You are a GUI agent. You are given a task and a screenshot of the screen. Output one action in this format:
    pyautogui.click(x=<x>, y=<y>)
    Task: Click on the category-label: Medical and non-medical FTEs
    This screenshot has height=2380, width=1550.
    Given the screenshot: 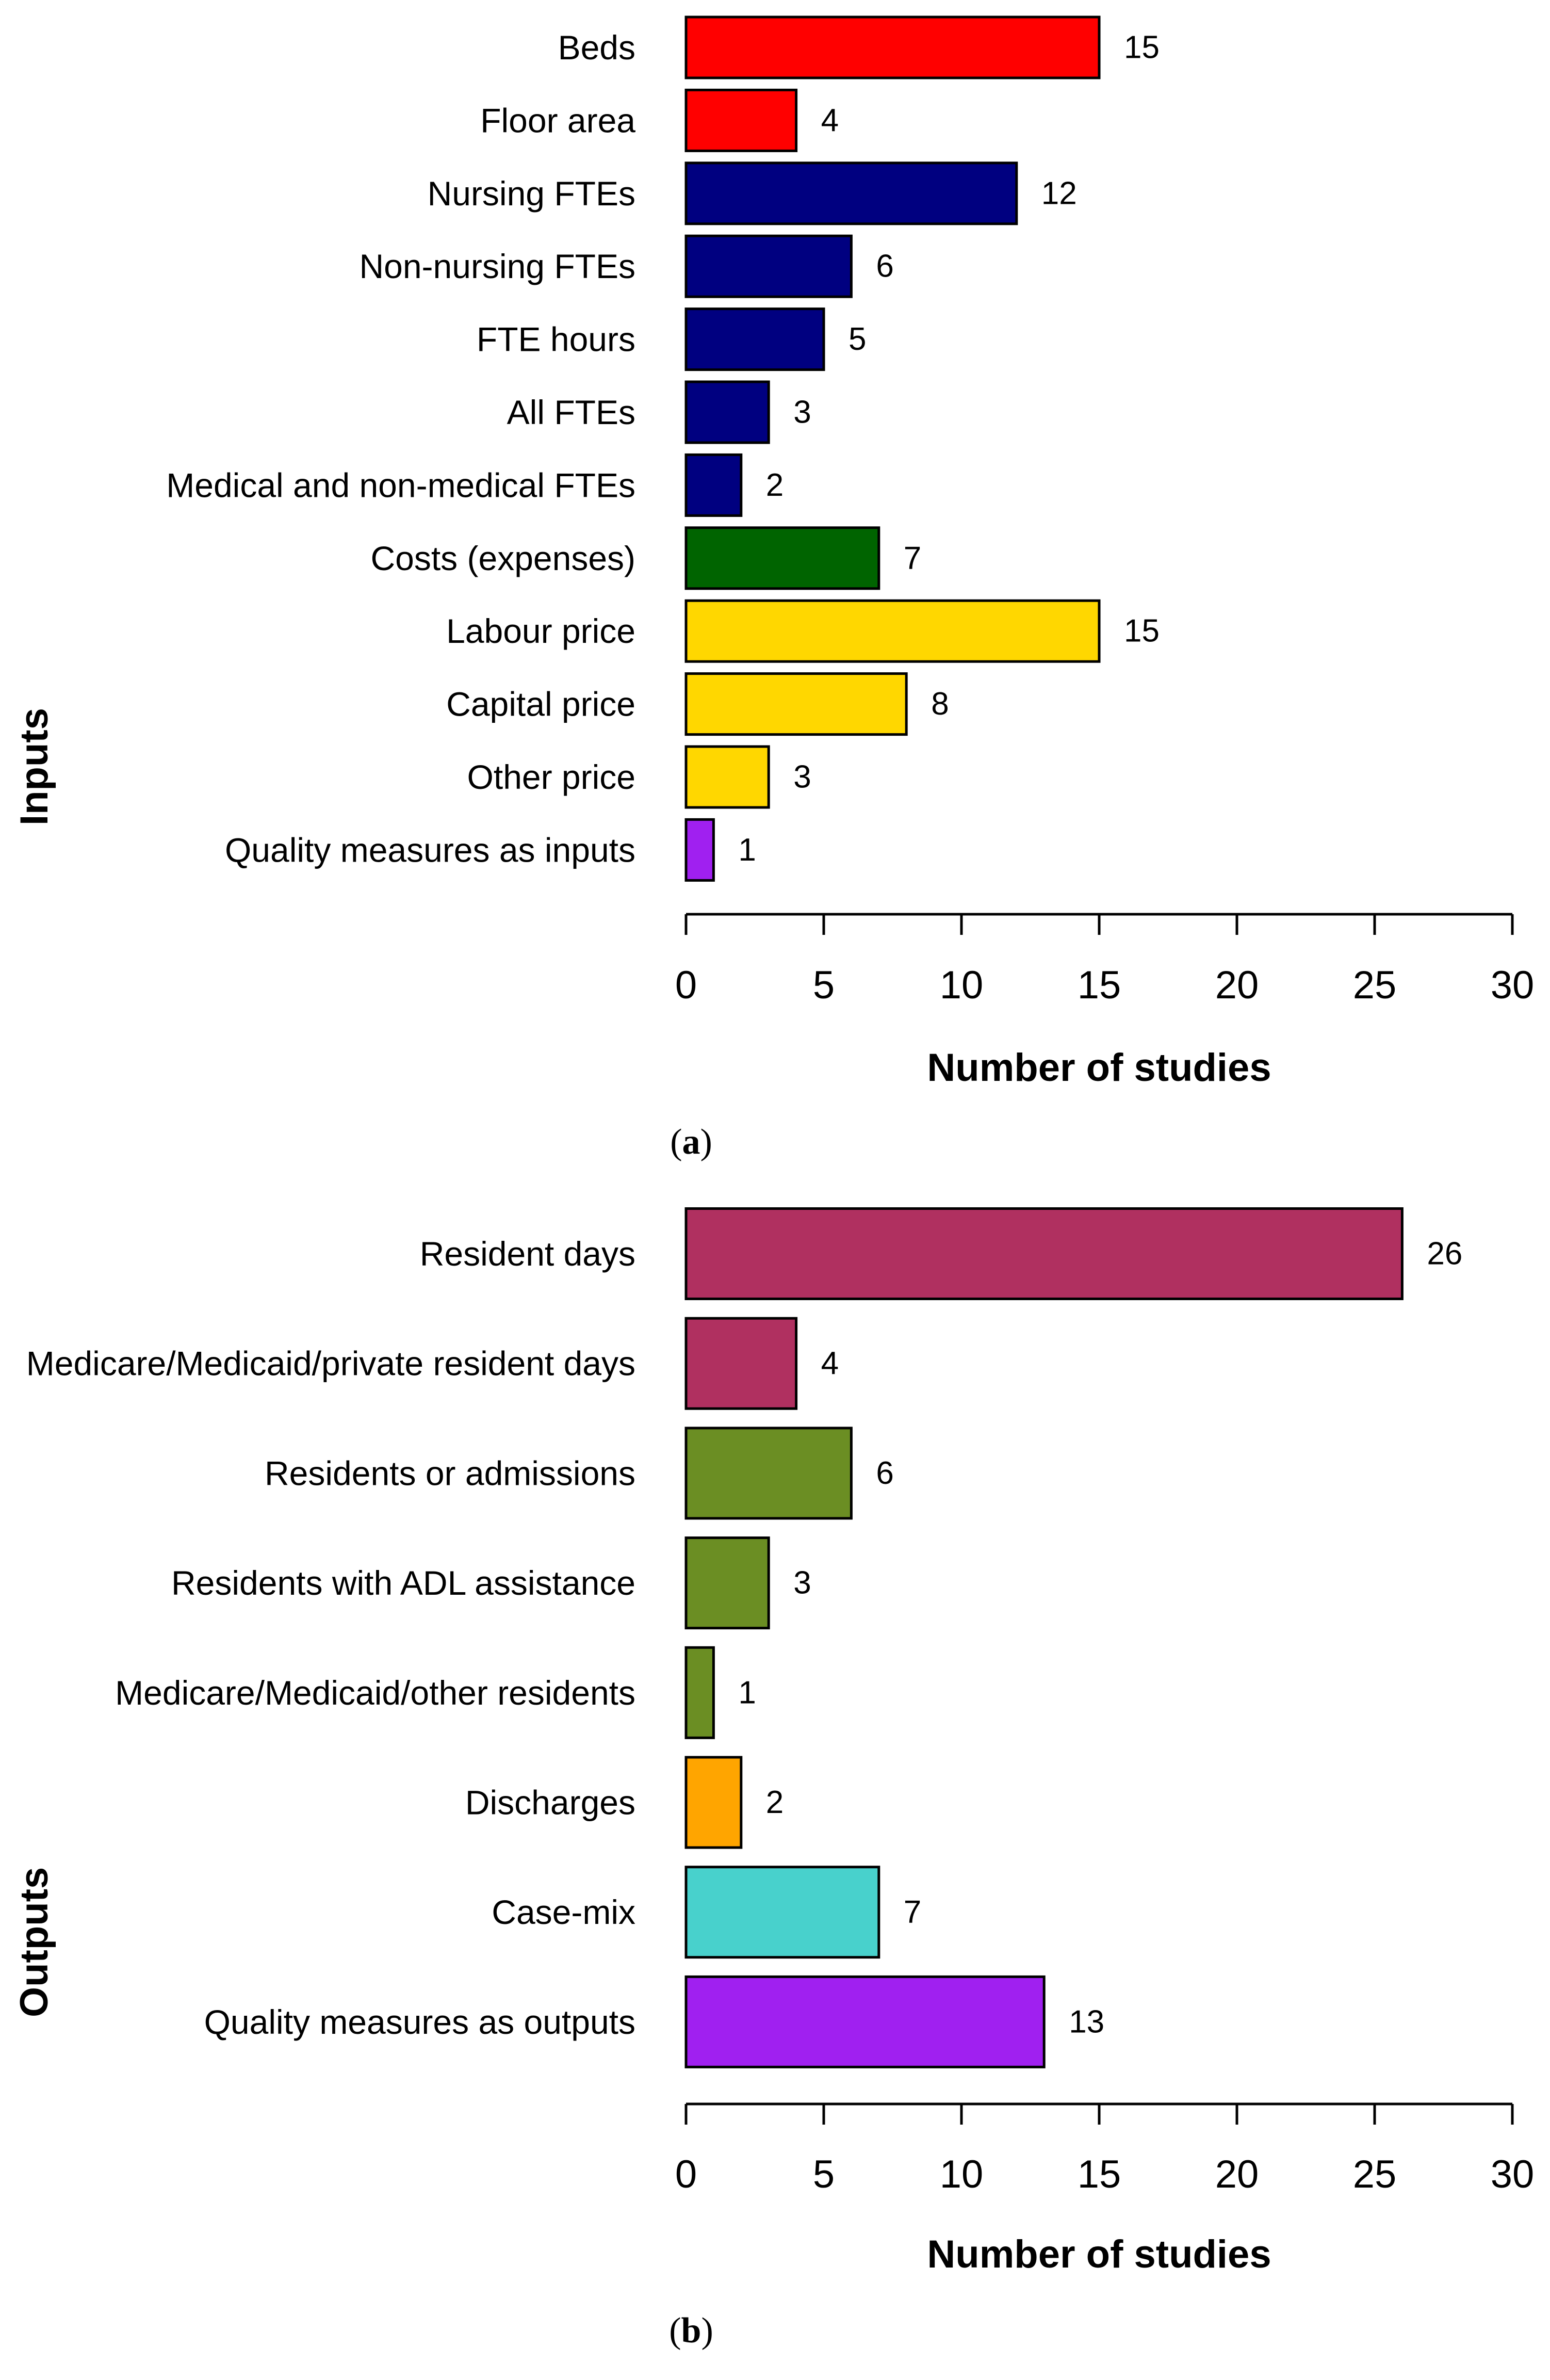 What is the action you would take?
    pyautogui.click(x=400, y=485)
    